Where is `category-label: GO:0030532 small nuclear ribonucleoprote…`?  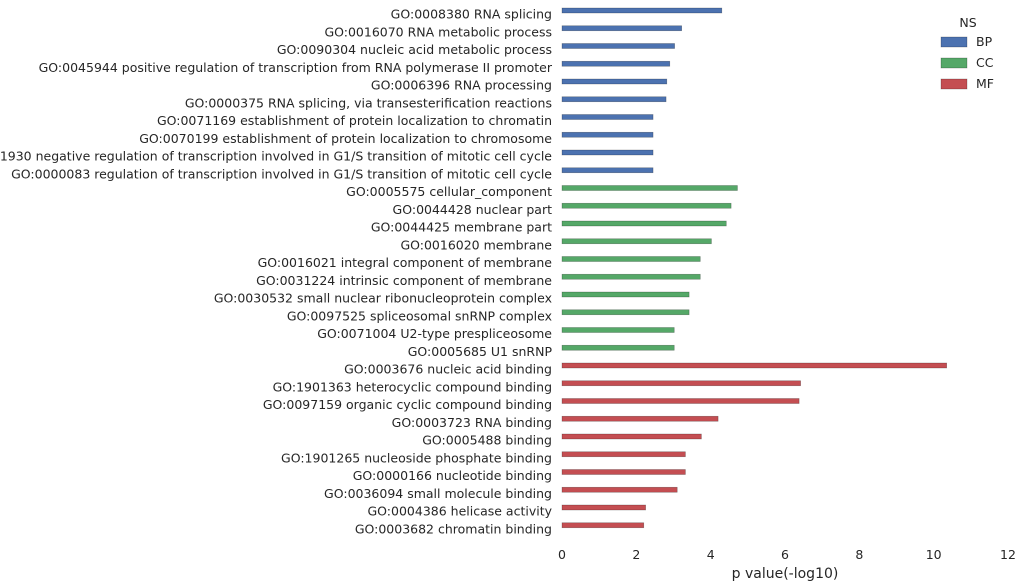
category-label: GO:0030532 small nuclear ribonucleoprote… is located at coordinates (383, 298).